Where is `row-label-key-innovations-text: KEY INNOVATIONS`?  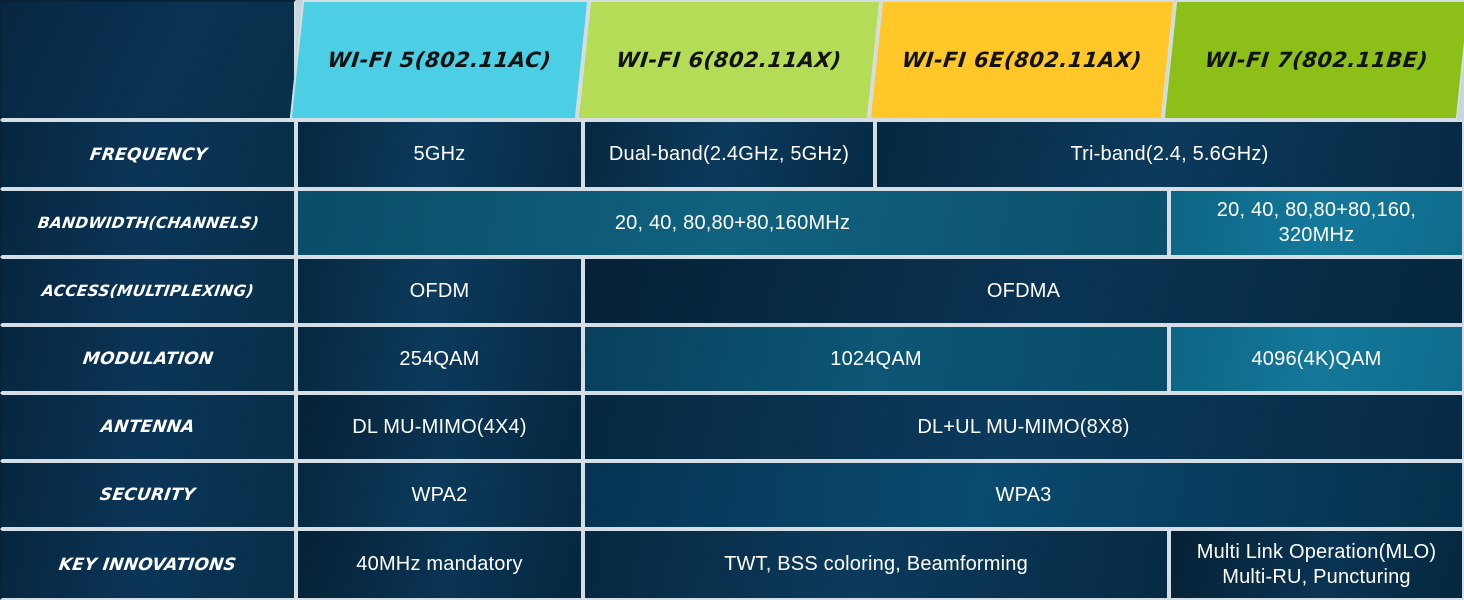
row-label-key-innovations-text: KEY INNOVATIONS is located at coordinates (148, 564).